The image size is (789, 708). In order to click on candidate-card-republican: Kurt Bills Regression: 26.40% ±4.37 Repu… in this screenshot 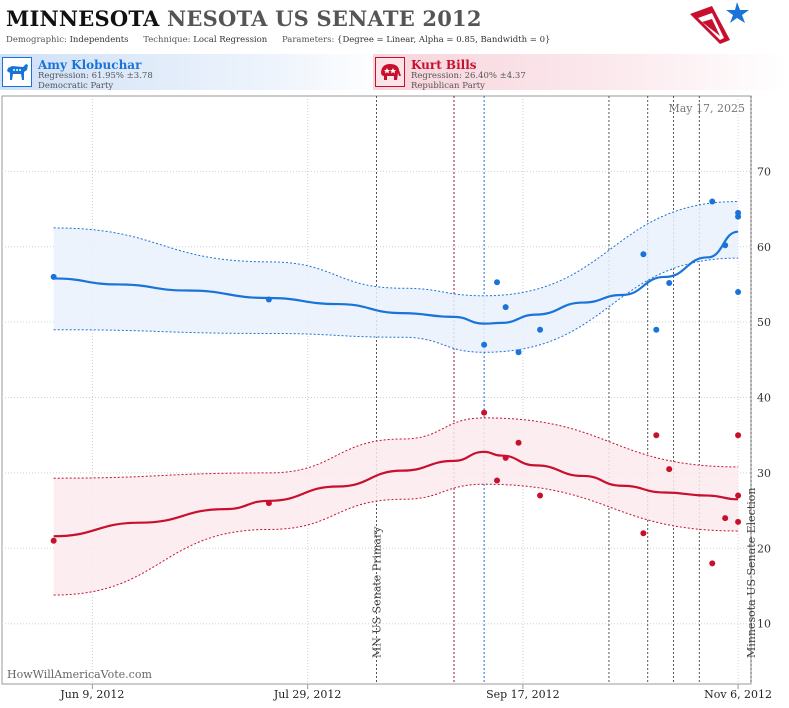, I will do `click(581, 72)`.